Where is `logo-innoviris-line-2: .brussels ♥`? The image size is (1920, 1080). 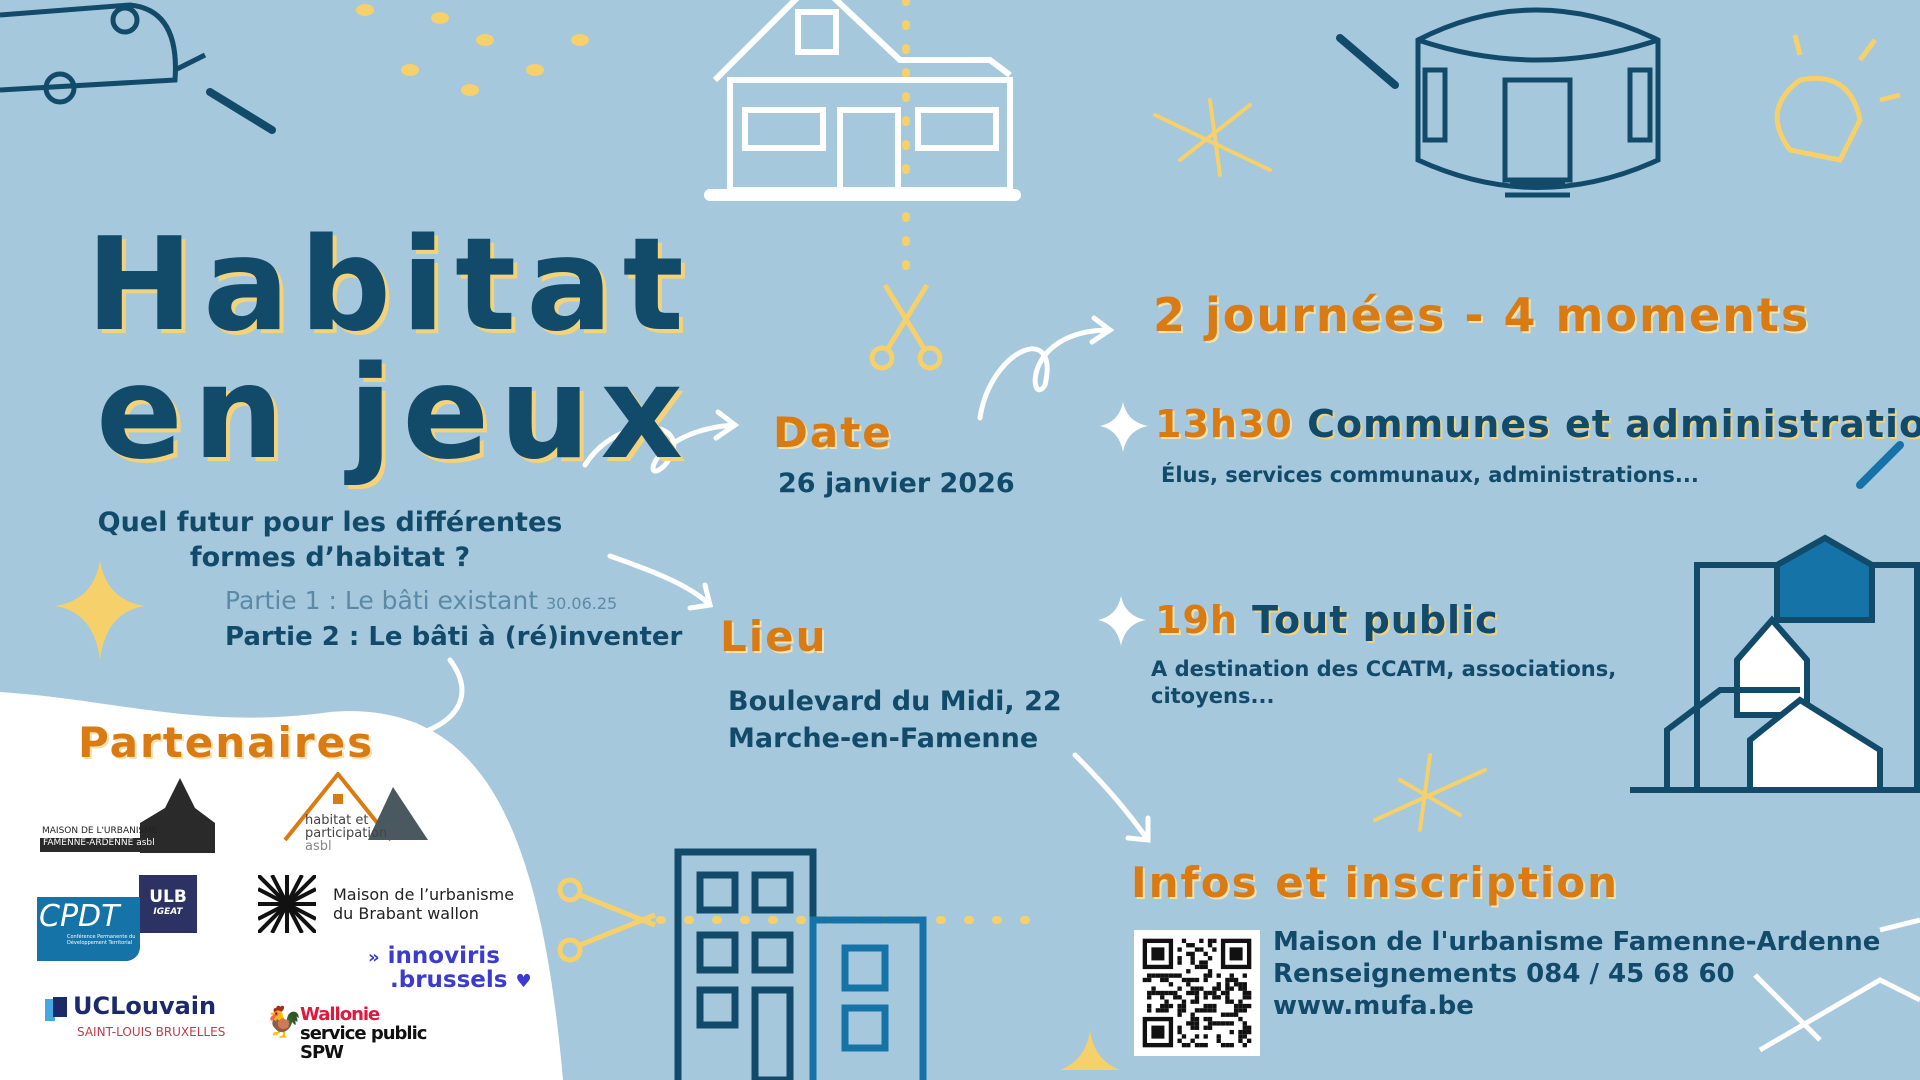 logo-innoviris-line-2: .brussels ♥ is located at coordinates (461, 980).